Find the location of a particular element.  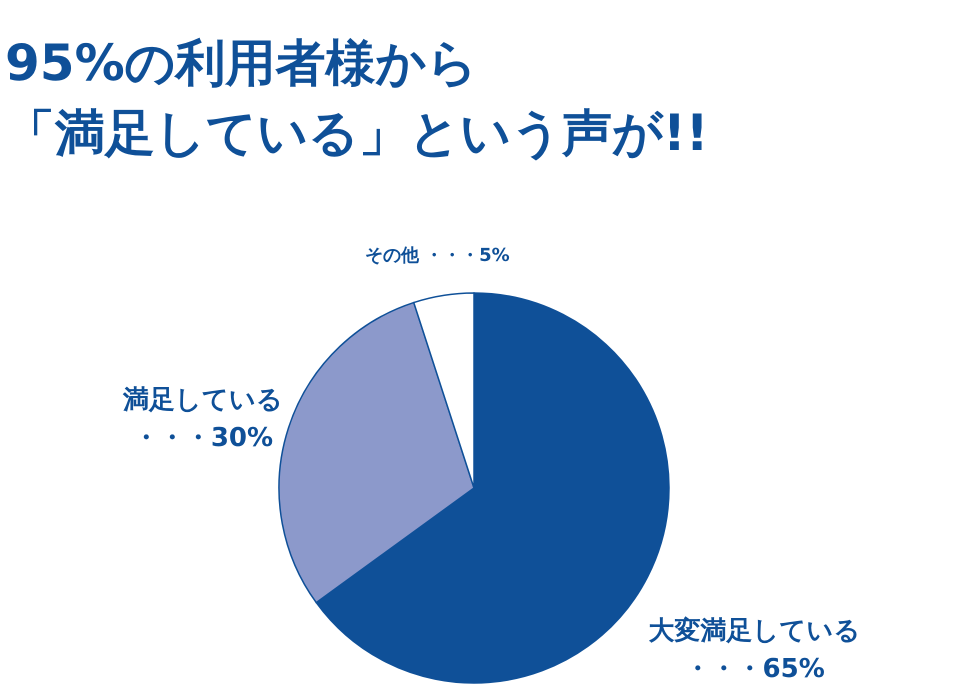

slice-label: 満足している is located at coordinates (202, 399).